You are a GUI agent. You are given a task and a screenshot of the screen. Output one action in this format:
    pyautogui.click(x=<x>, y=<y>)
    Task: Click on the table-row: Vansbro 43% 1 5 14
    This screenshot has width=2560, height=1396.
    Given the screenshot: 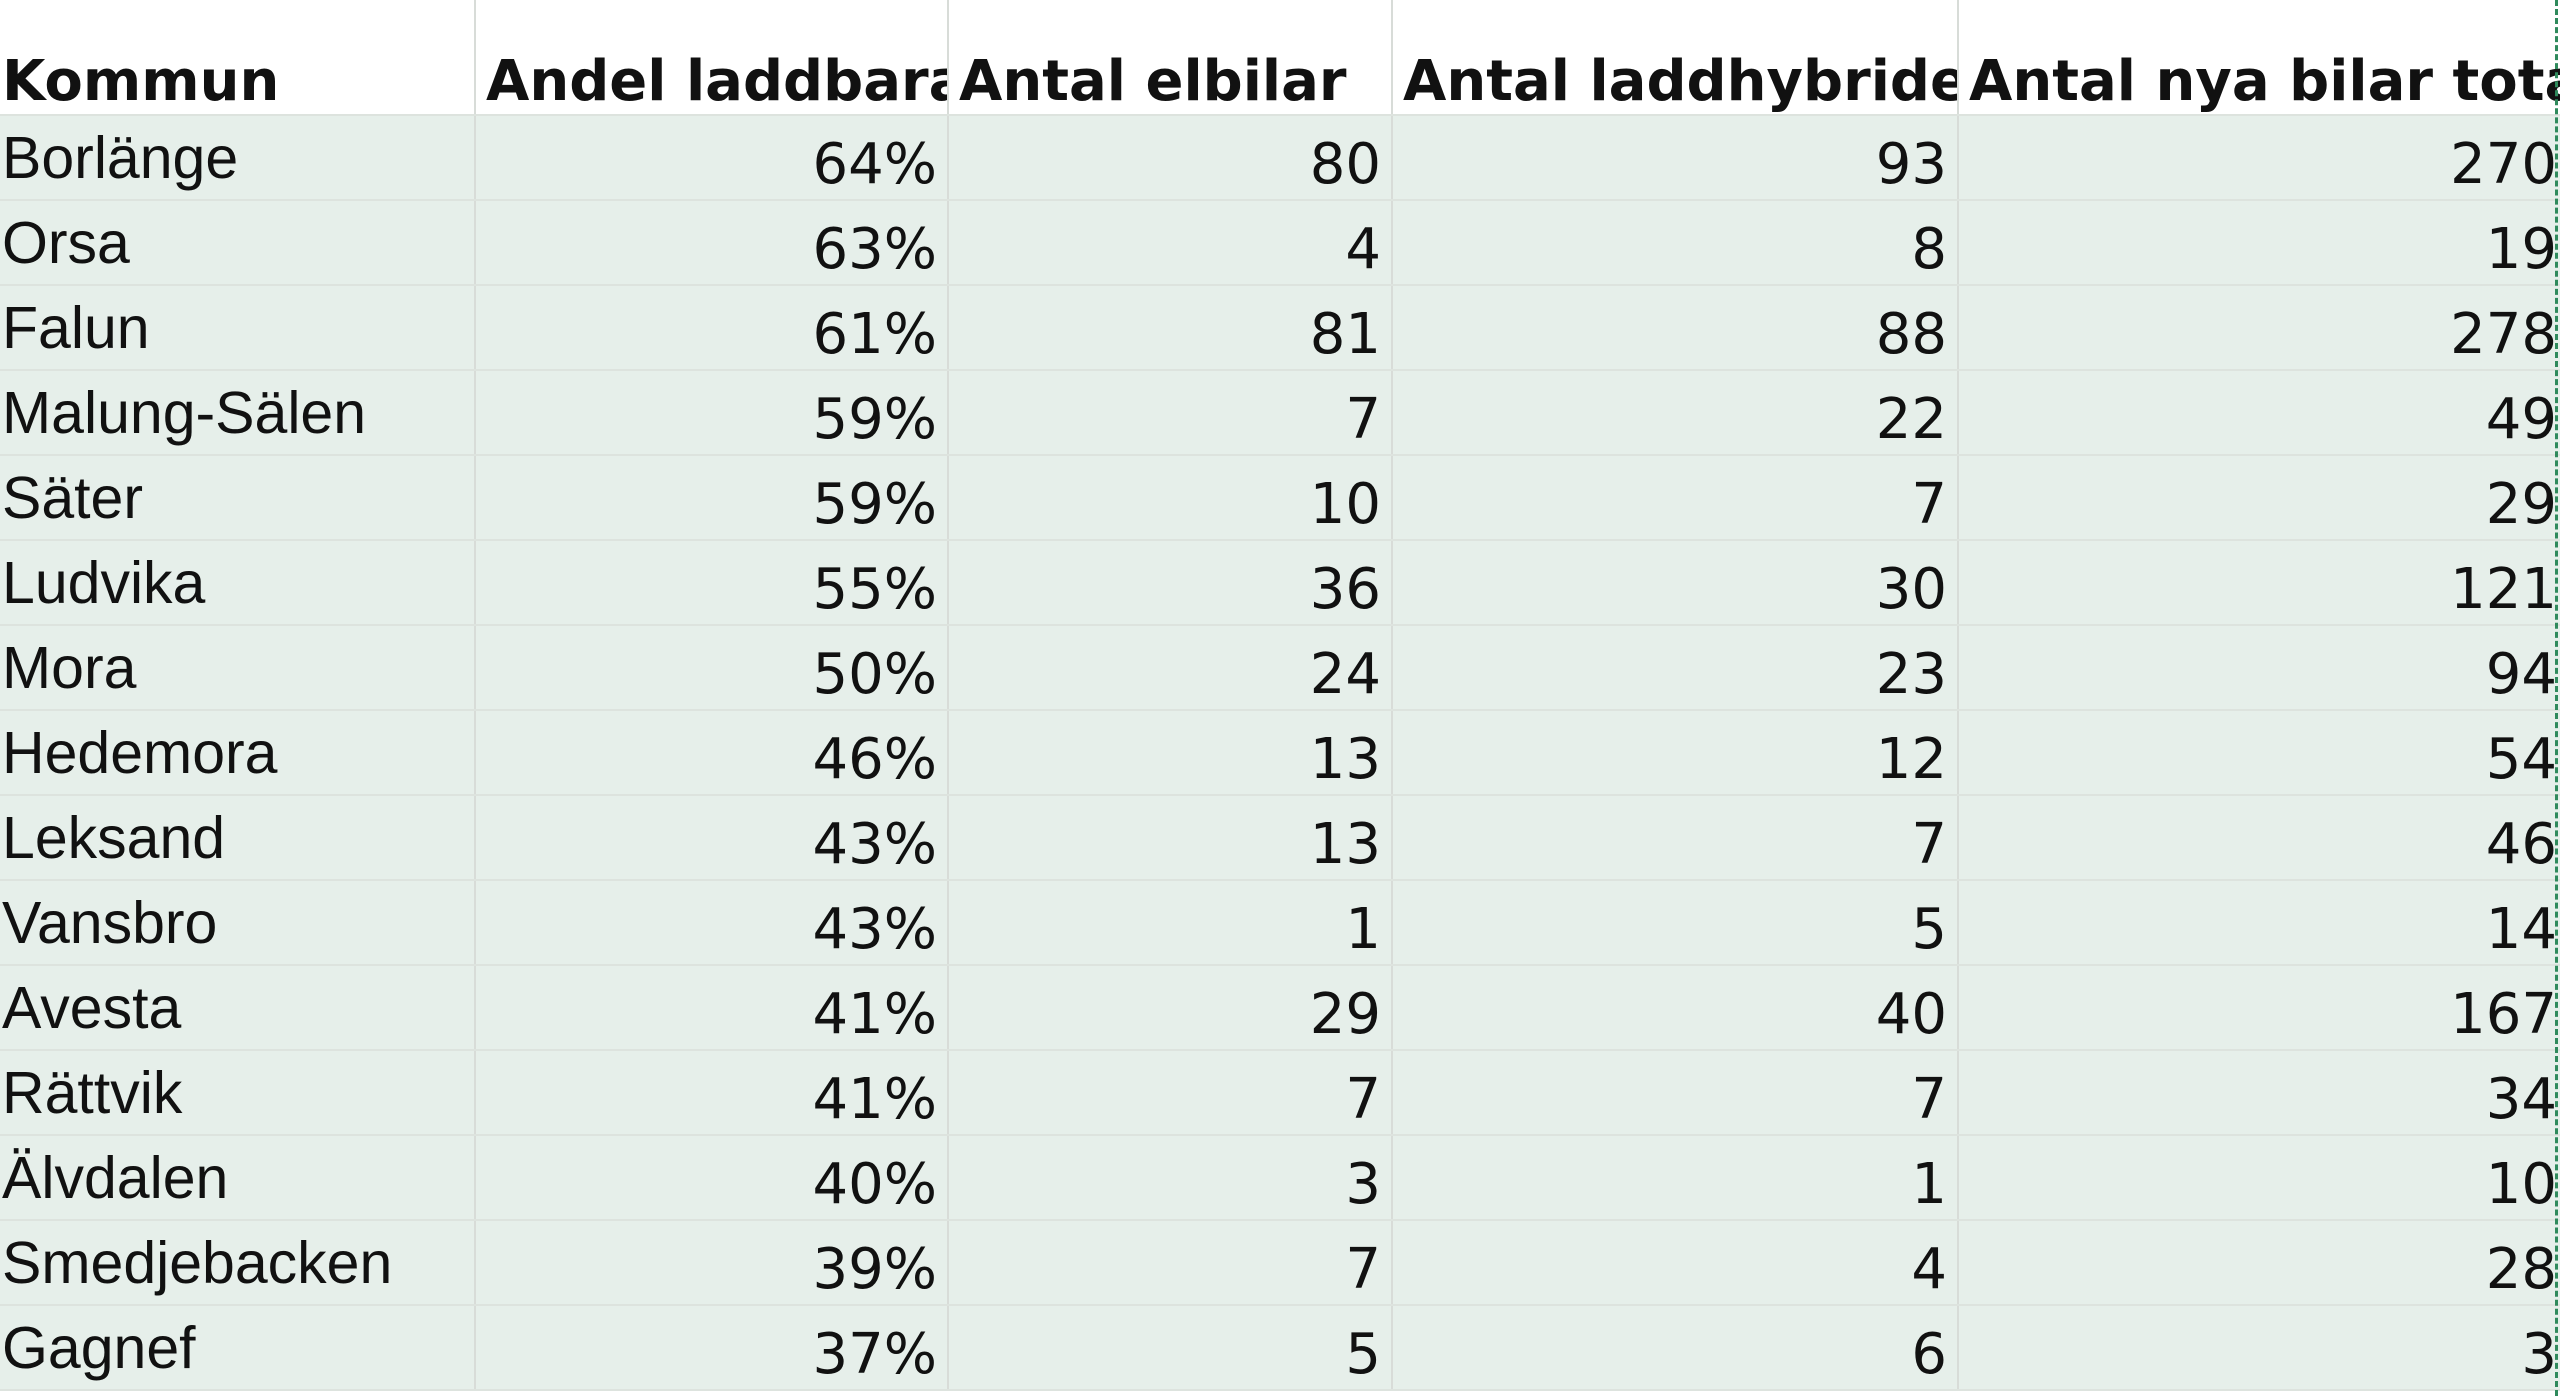 What is the action you would take?
    pyautogui.click(x=1280, y=923)
    